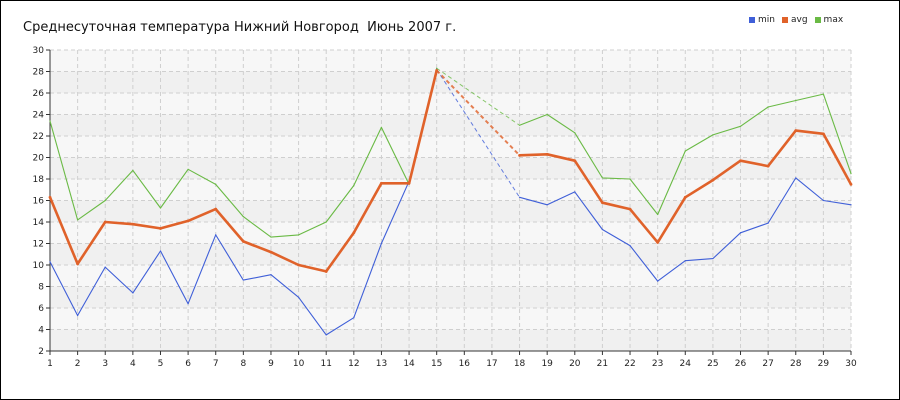 This screenshot has height=400, width=900. Describe the element at coordinates (828, 20) in the screenshot. I see `legend-item-max: max` at that location.